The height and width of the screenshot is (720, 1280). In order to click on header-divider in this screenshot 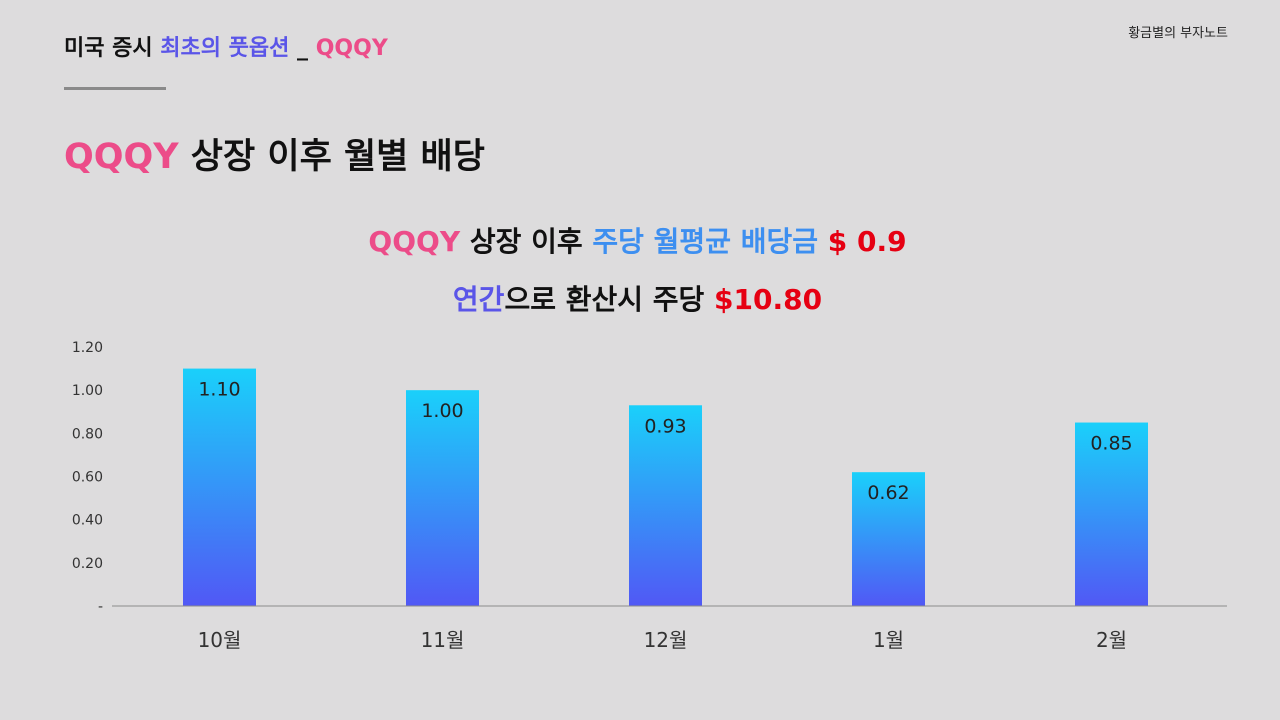, I will do `click(115, 88)`.